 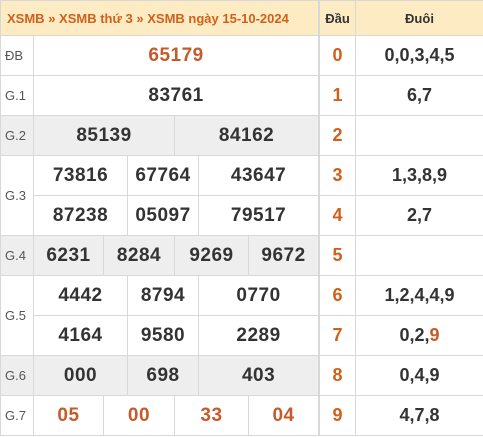 I want to click on prize-label: G.1, so click(x=17, y=95).